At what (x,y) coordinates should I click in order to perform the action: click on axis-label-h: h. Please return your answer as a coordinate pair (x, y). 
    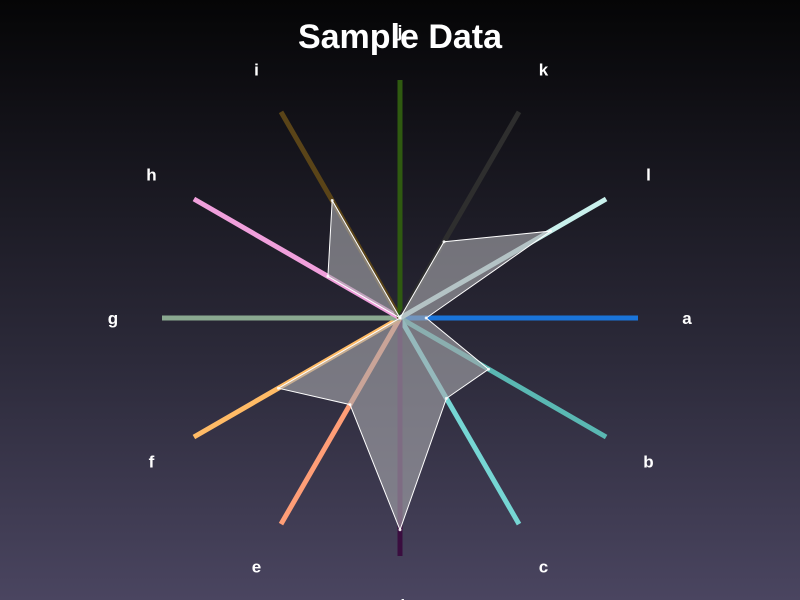
    Looking at the image, I should click on (151, 175).